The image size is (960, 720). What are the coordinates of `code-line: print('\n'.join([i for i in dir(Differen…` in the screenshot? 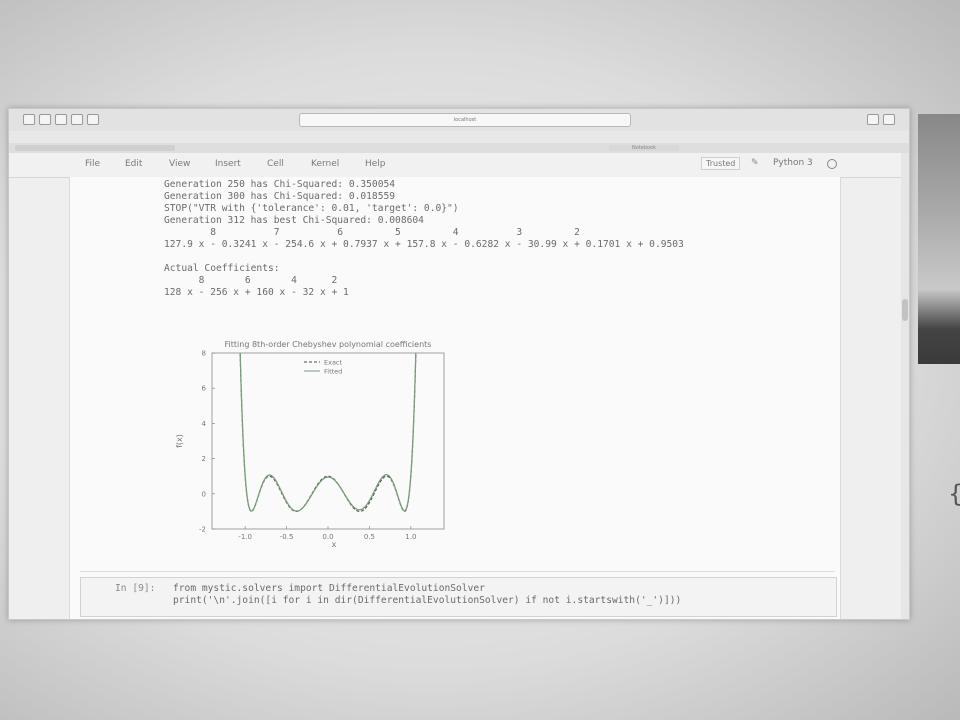 It's located at (427, 600).